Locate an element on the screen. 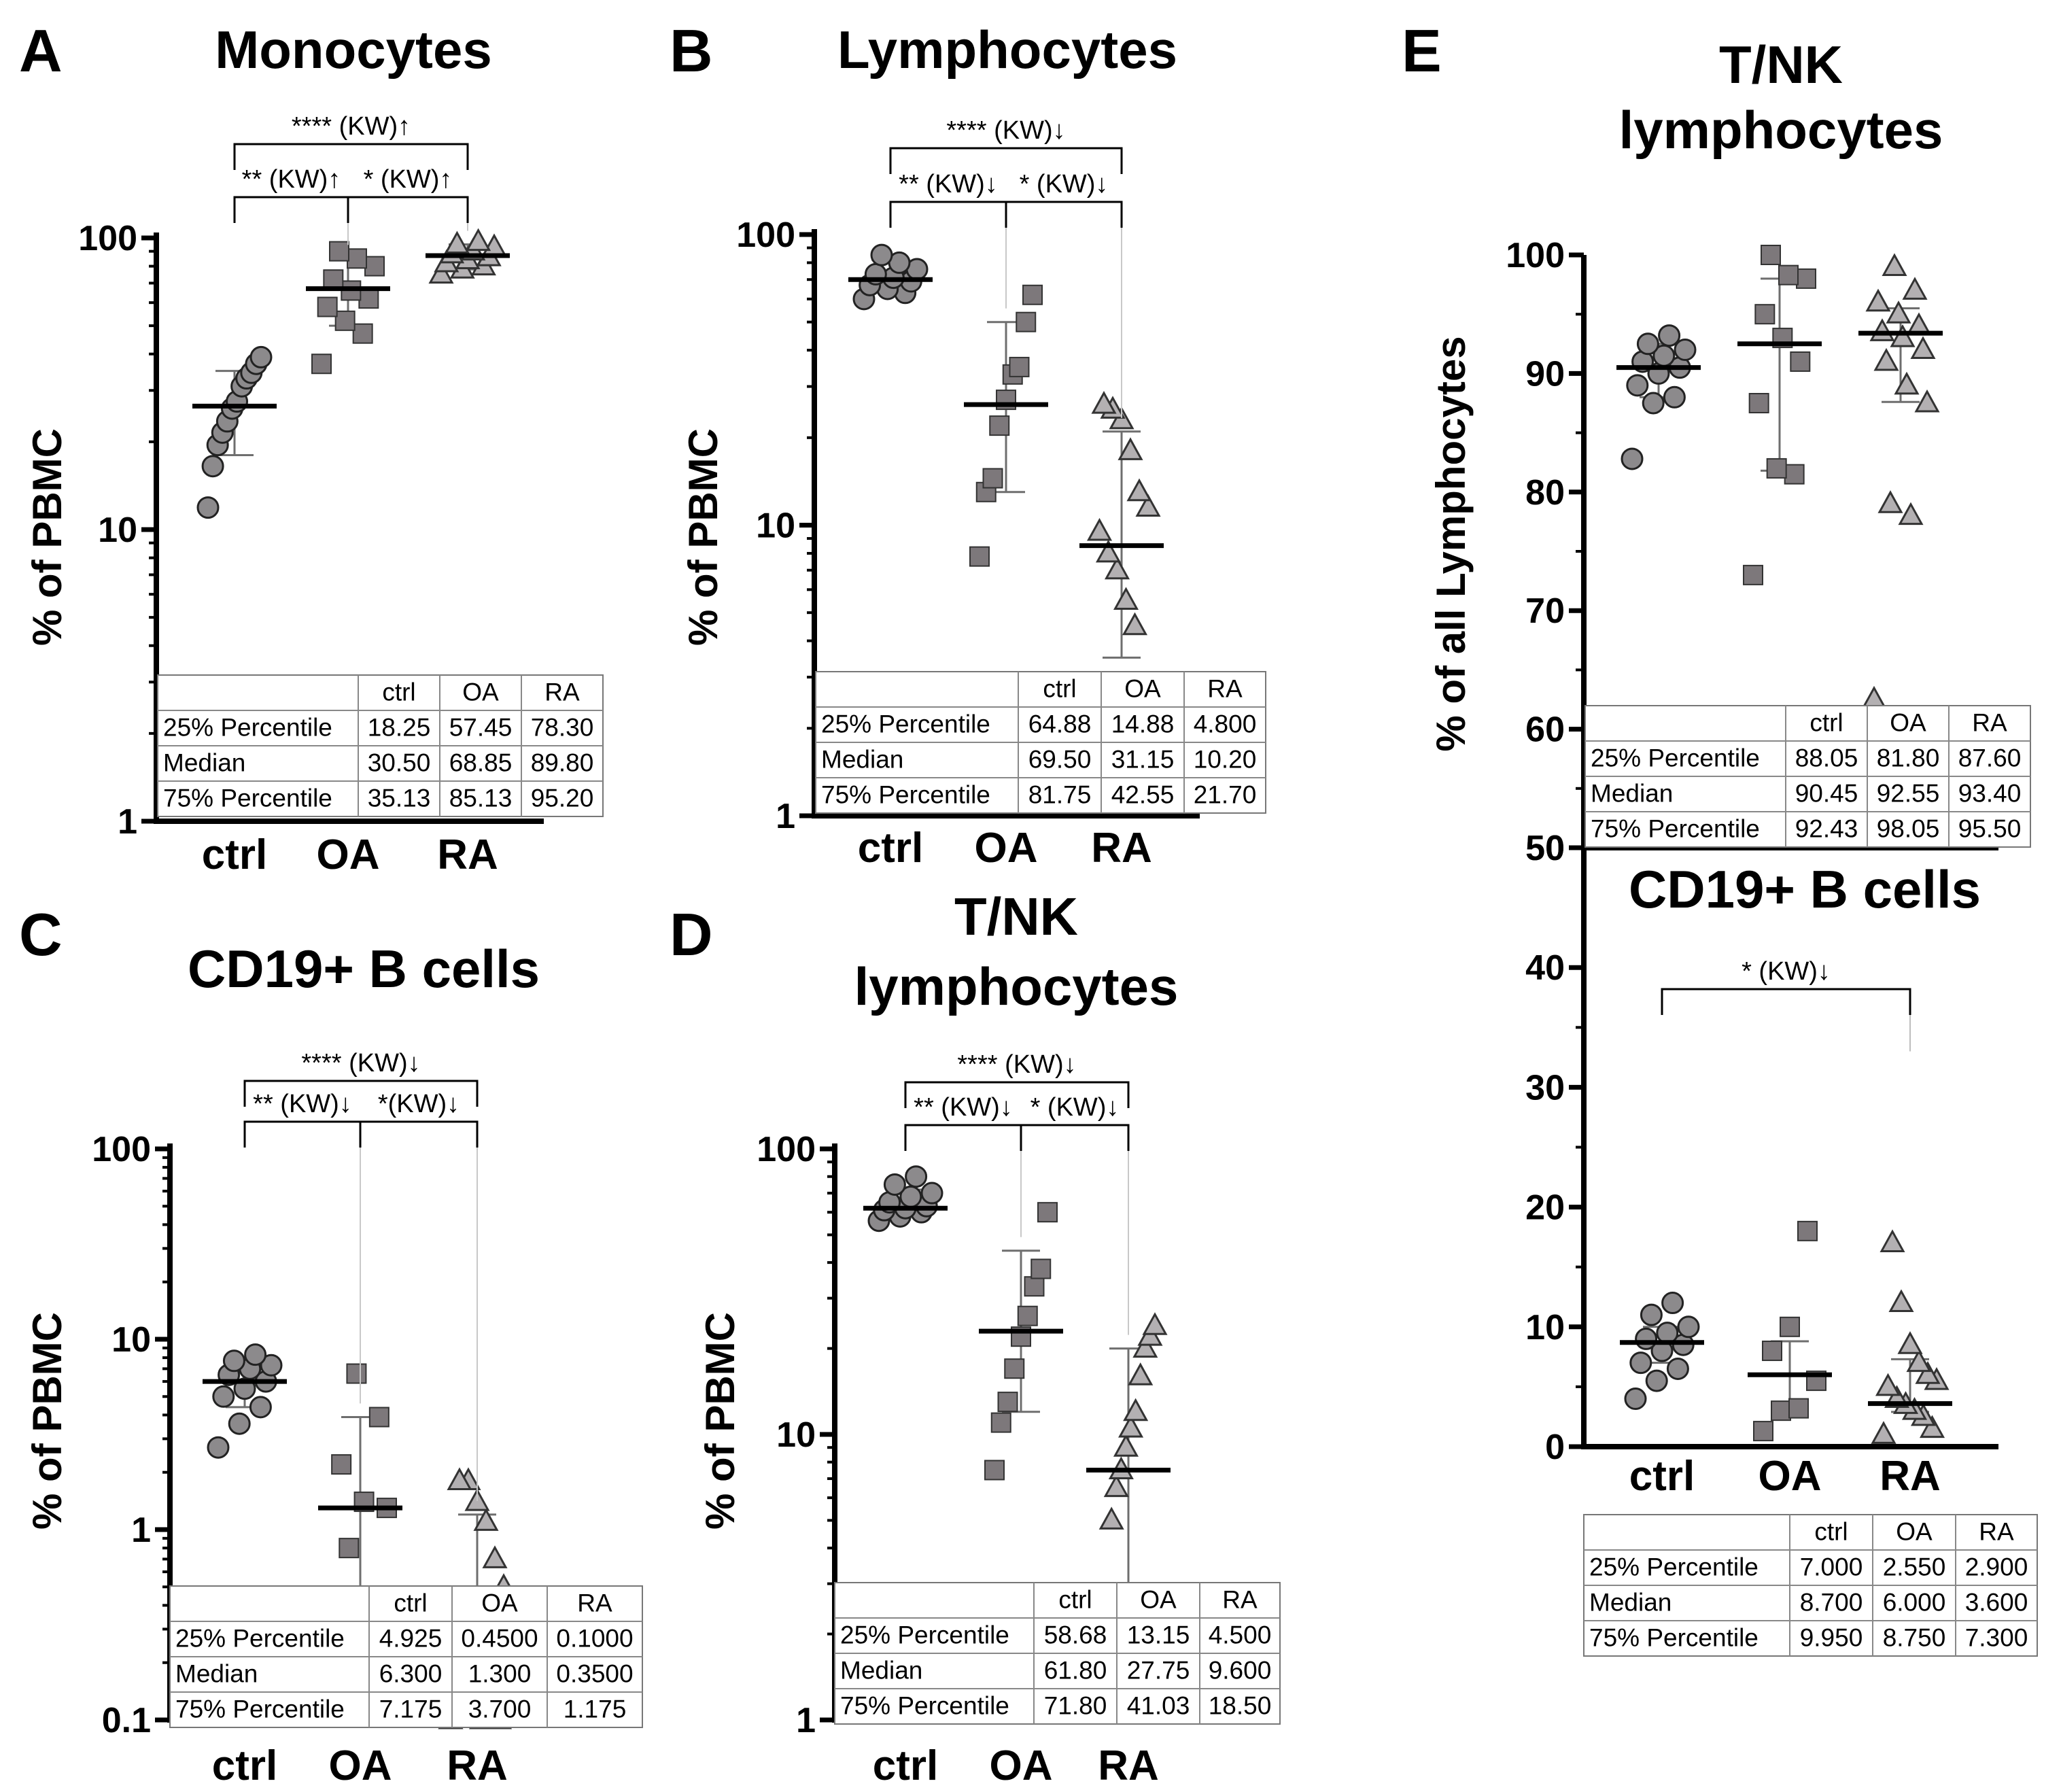  series-RA is located at coordinates (468, 256).